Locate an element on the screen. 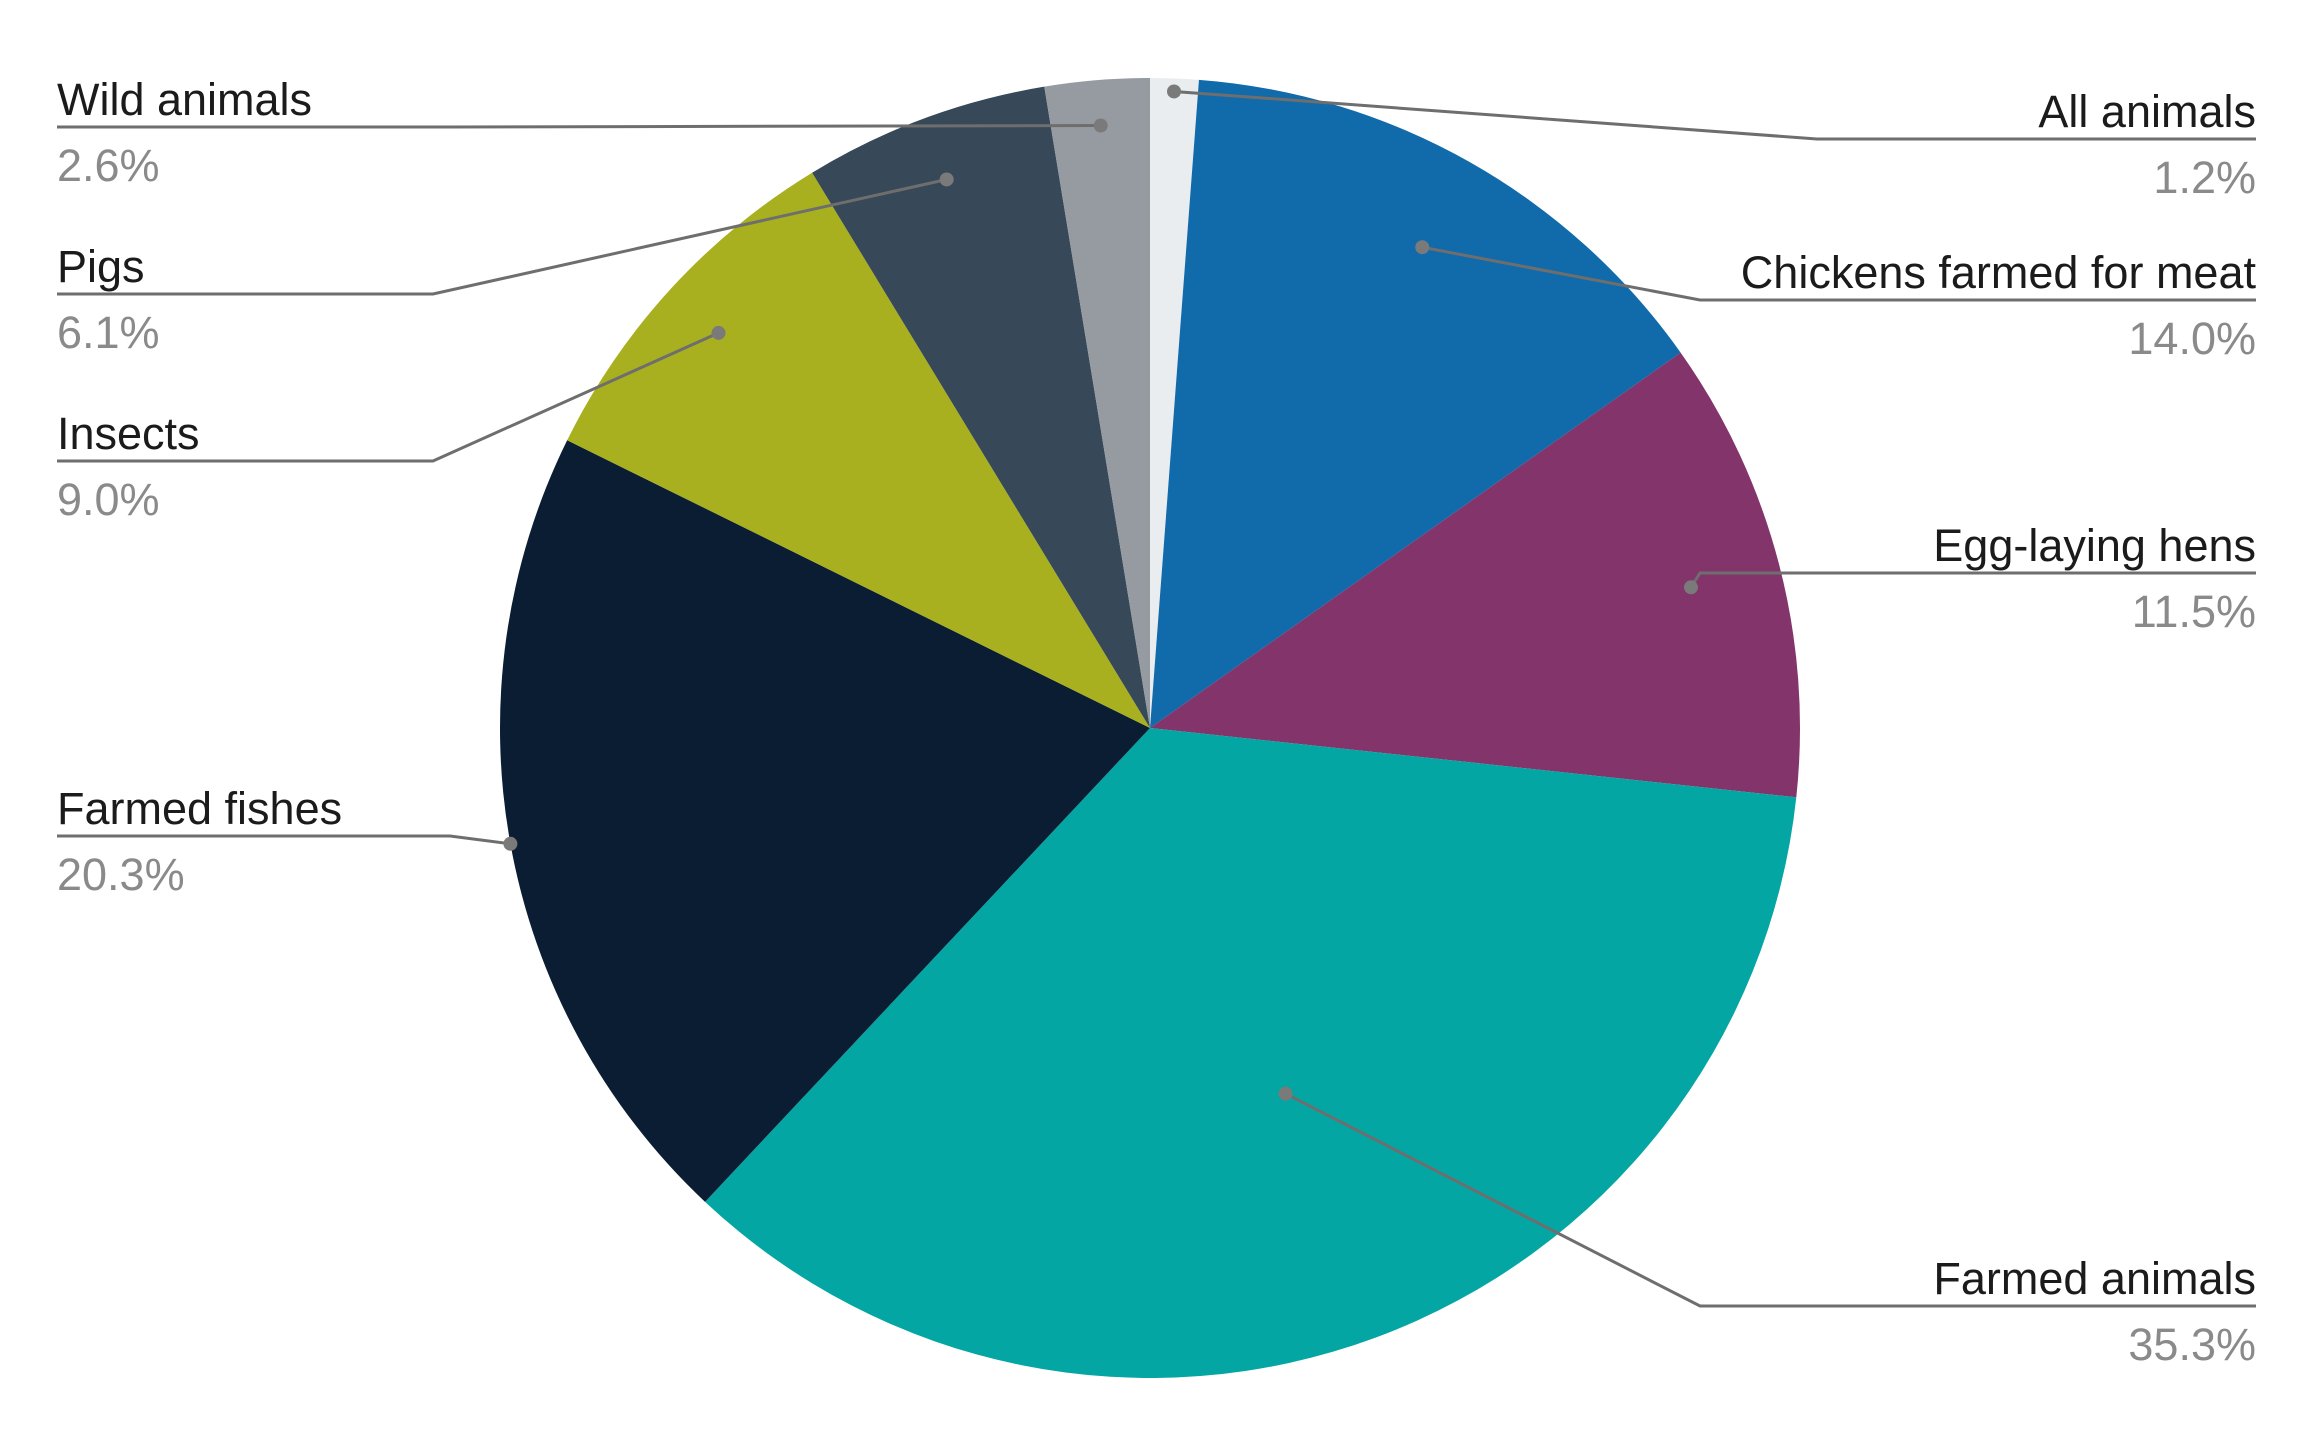  leader-line-insects is located at coordinates (388, 397).